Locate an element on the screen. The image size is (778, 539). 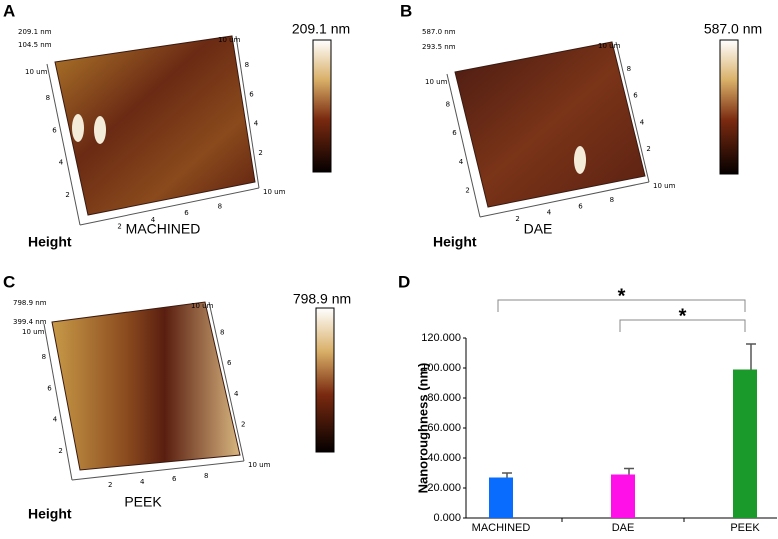
y-axis-label: Nanoroughness (nm) is located at coordinates (422, 428).